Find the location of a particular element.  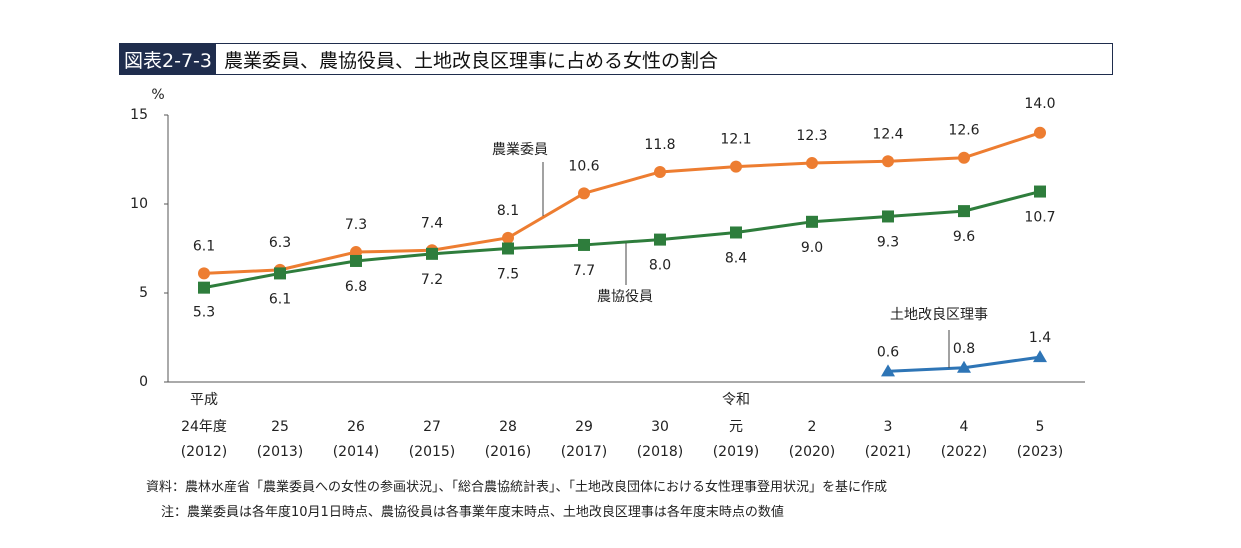

y-axis-unit: % is located at coordinates (157, 95).